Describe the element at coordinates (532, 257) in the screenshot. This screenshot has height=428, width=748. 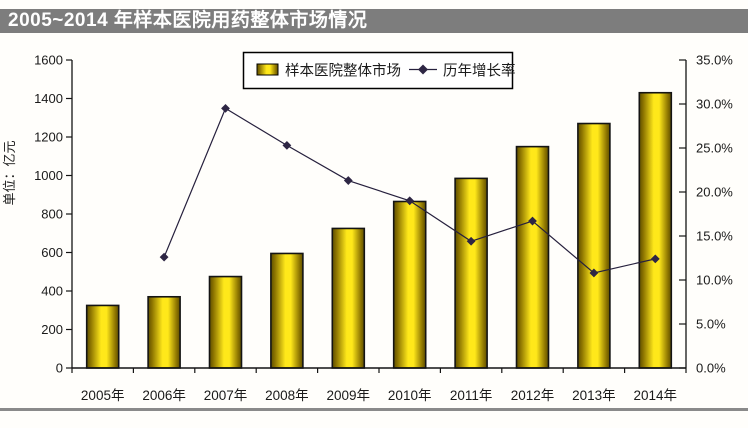
I see `bar-2012年` at that location.